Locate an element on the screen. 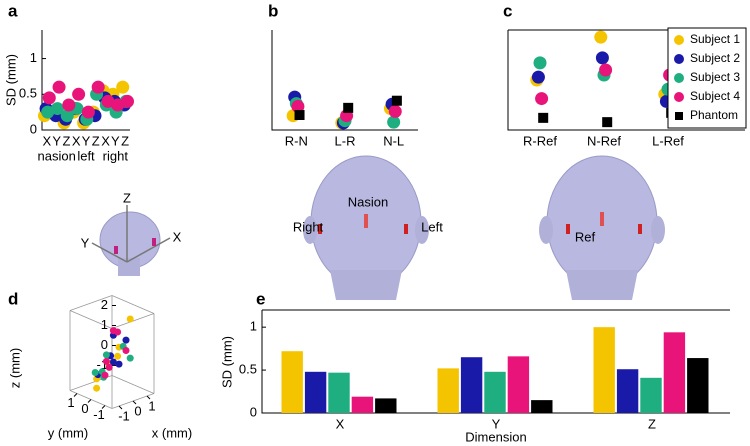 The image size is (750, 446). axis-line is located at coordinates (344, 80).